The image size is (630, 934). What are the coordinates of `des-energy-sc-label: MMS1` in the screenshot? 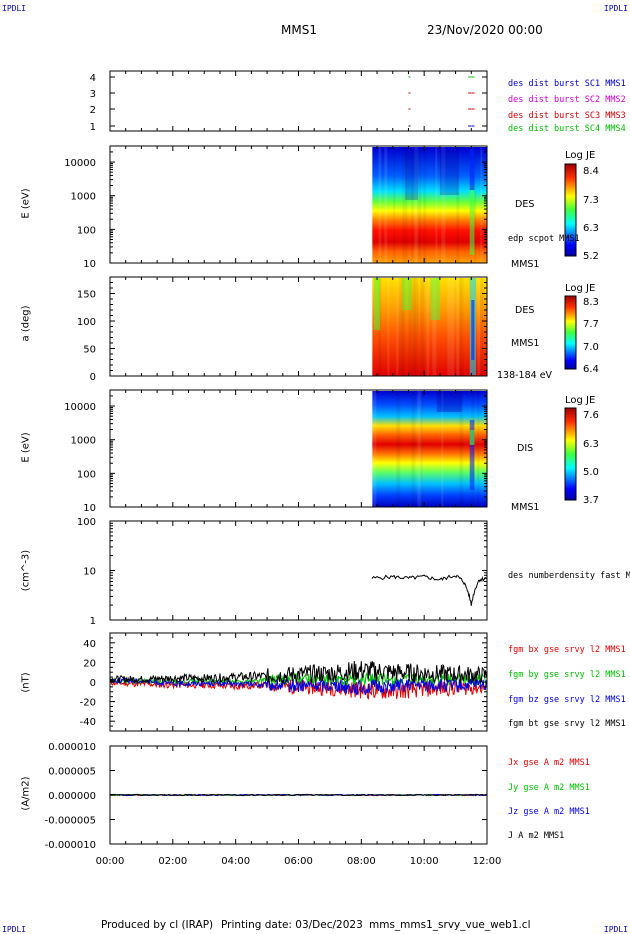 It's located at (525, 264).